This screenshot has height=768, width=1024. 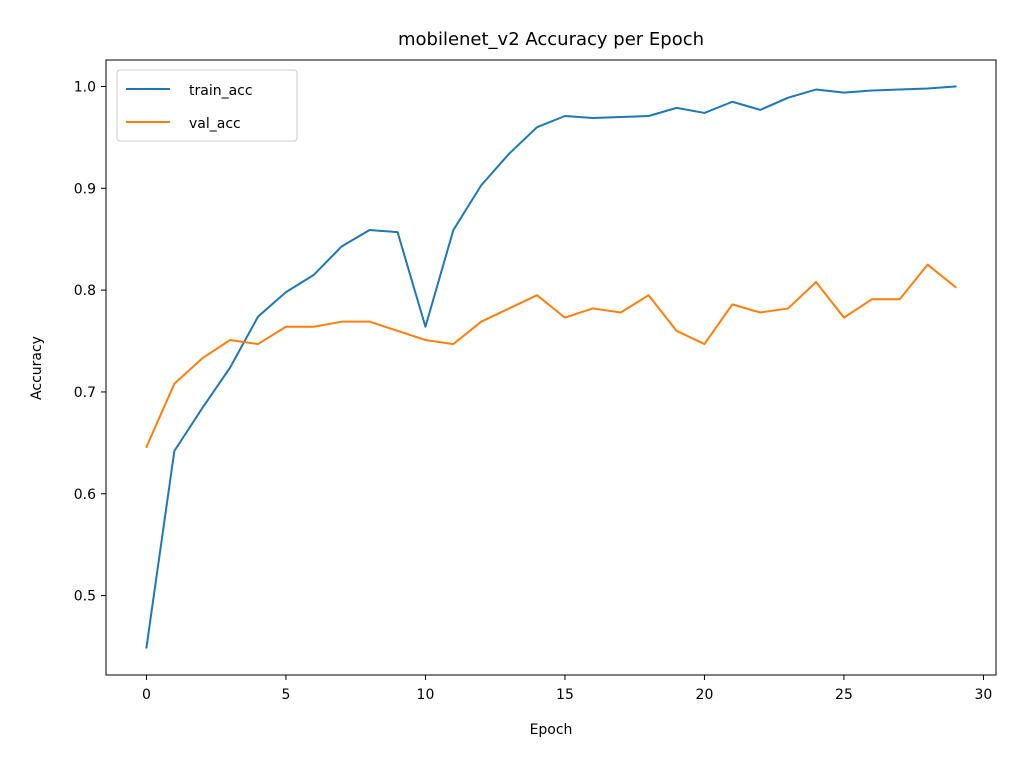 I want to click on y-axis-label: Accuracy, so click(x=37, y=368).